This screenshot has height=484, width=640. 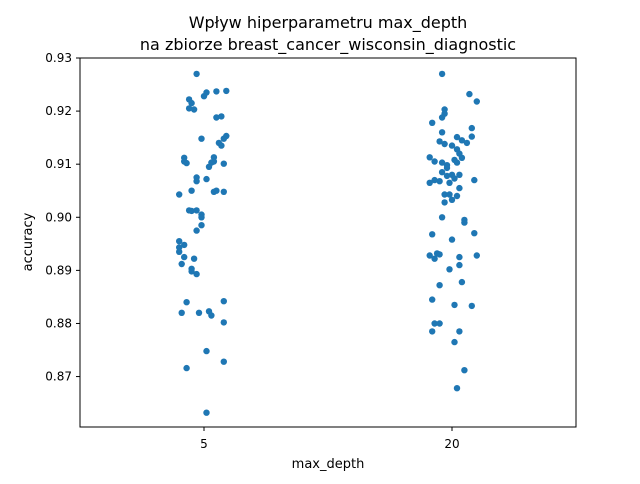 What do you see at coordinates (28, 241) in the screenshot?
I see `y-axis-label: accuracy` at bounding box center [28, 241].